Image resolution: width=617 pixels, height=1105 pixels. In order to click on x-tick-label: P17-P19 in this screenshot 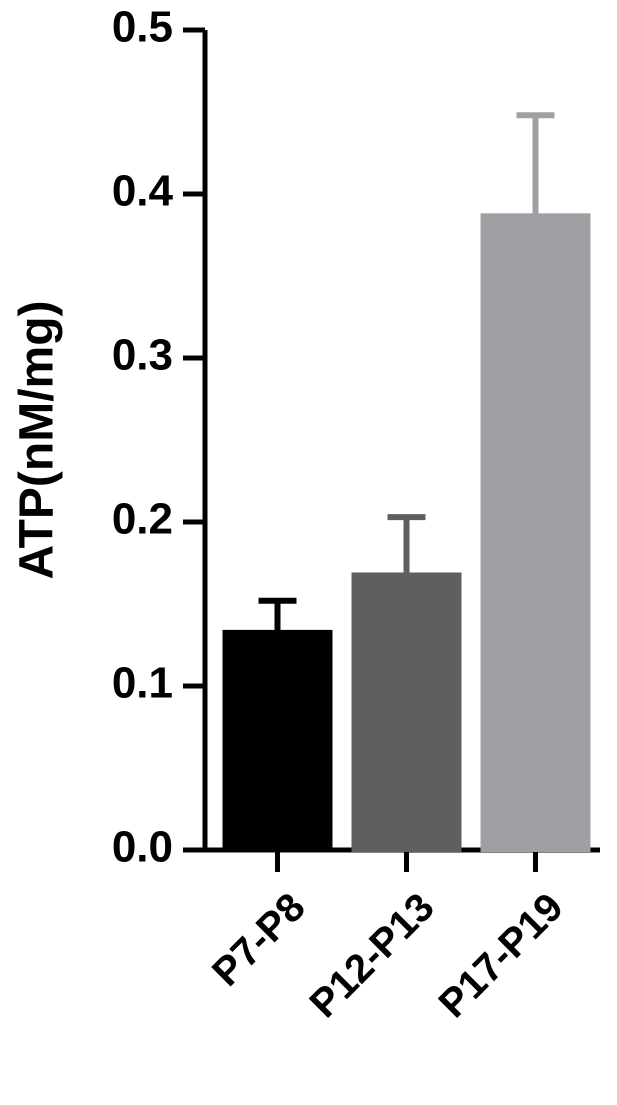, I will do `click(500, 955)`.